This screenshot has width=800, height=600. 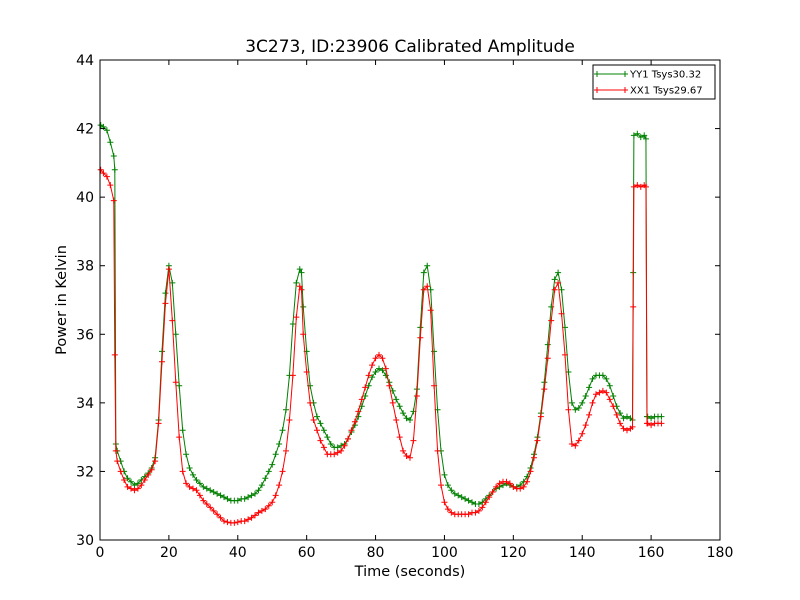 What do you see at coordinates (410, 47) in the screenshot?
I see `chart-title: 3C273, ID:23906 Calibrated Amplitude` at bounding box center [410, 47].